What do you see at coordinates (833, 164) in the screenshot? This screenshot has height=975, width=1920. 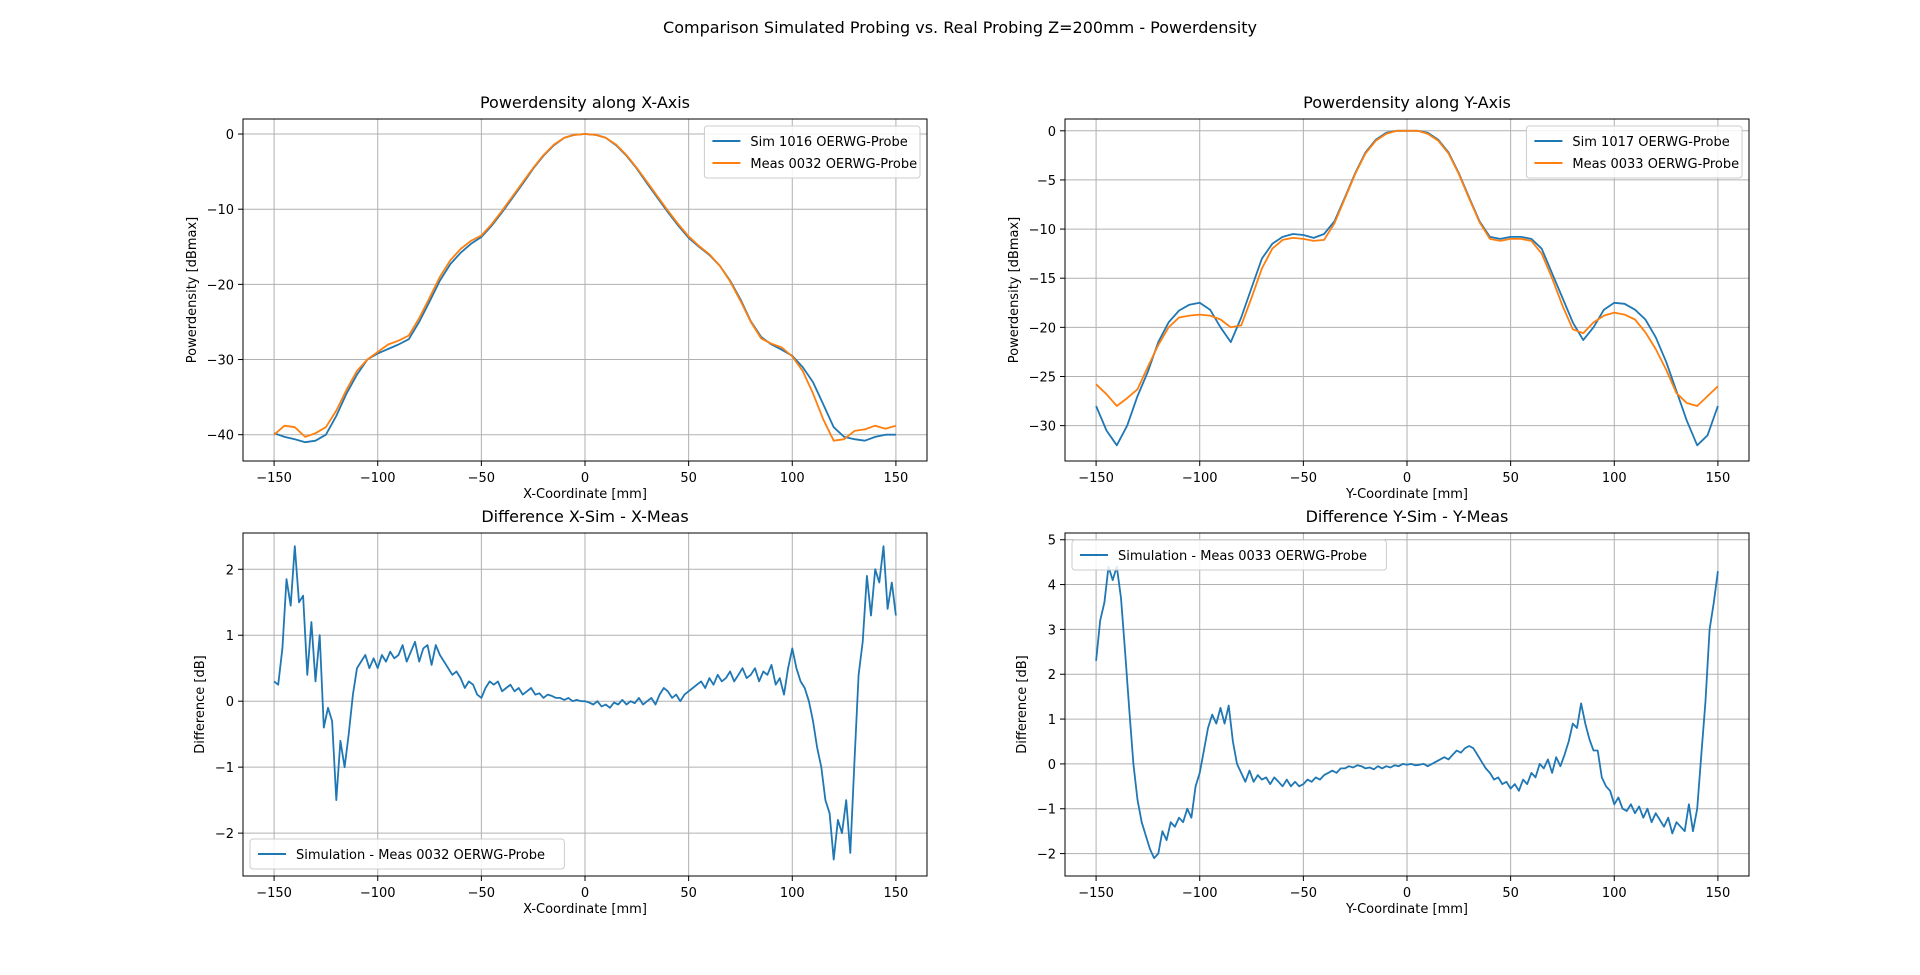 I see `legend-entry: Meas 0032 OERWG-Probe` at bounding box center [833, 164].